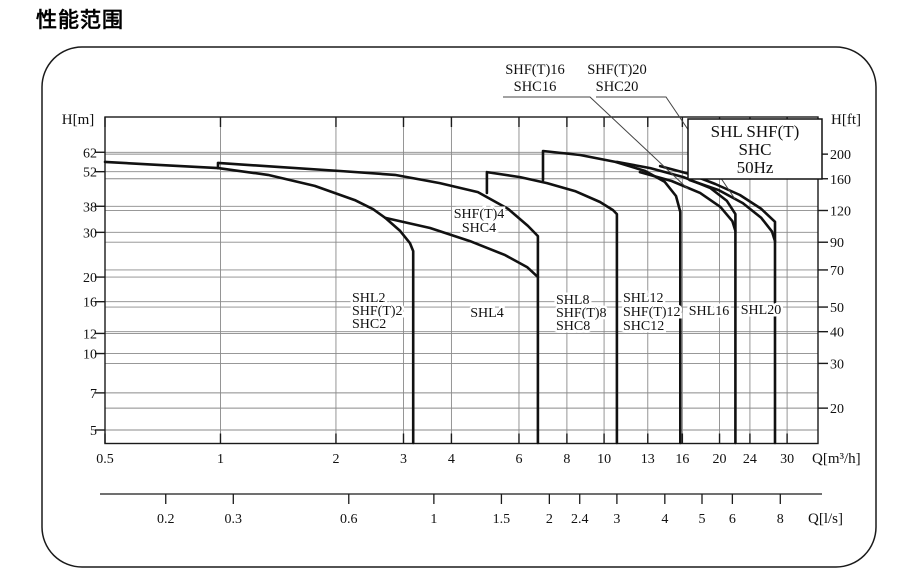 This screenshot has width=915, height=580. What do you see at coordinates (846, 120) in the screenshot?
I see `y-right-axis-label: H[ft]` at bounding box center [846, 120].